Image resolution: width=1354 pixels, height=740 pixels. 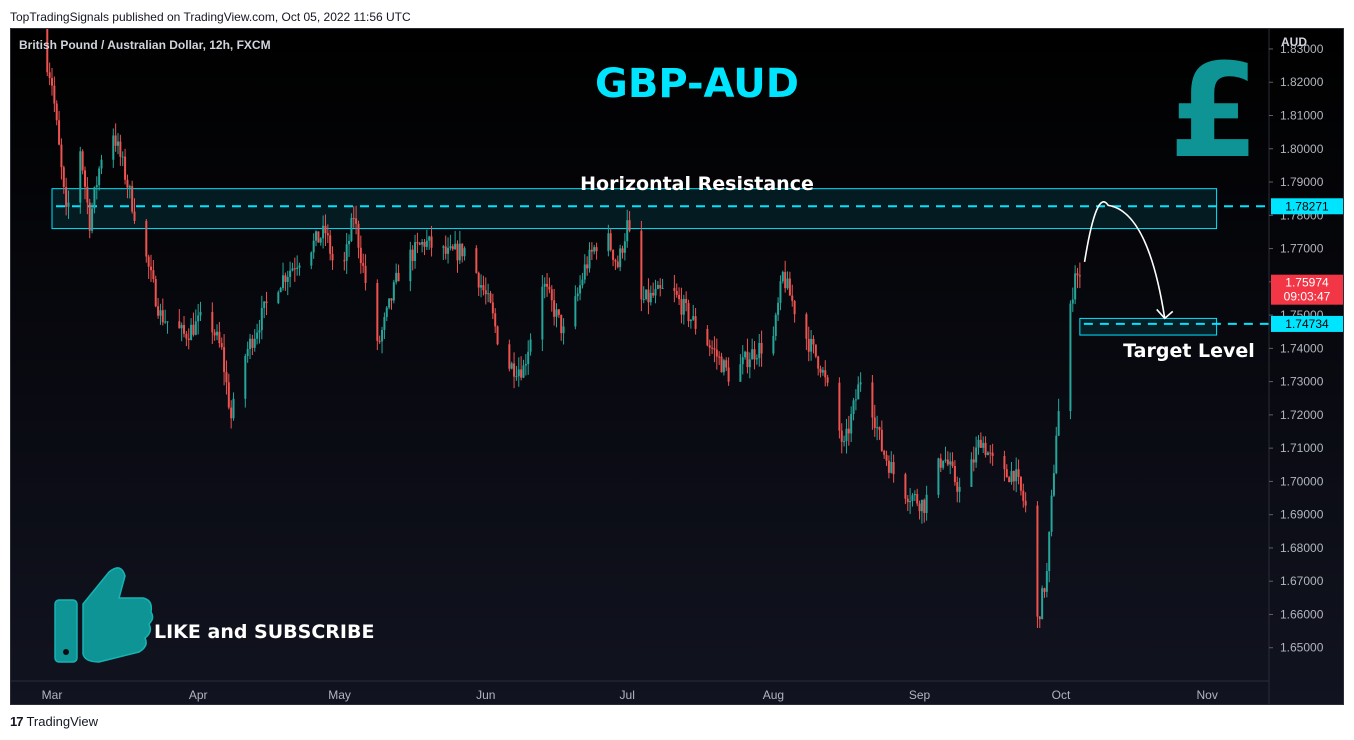 I want to click on y-tick-label: 1.80000, so click(x=1302, y=149).